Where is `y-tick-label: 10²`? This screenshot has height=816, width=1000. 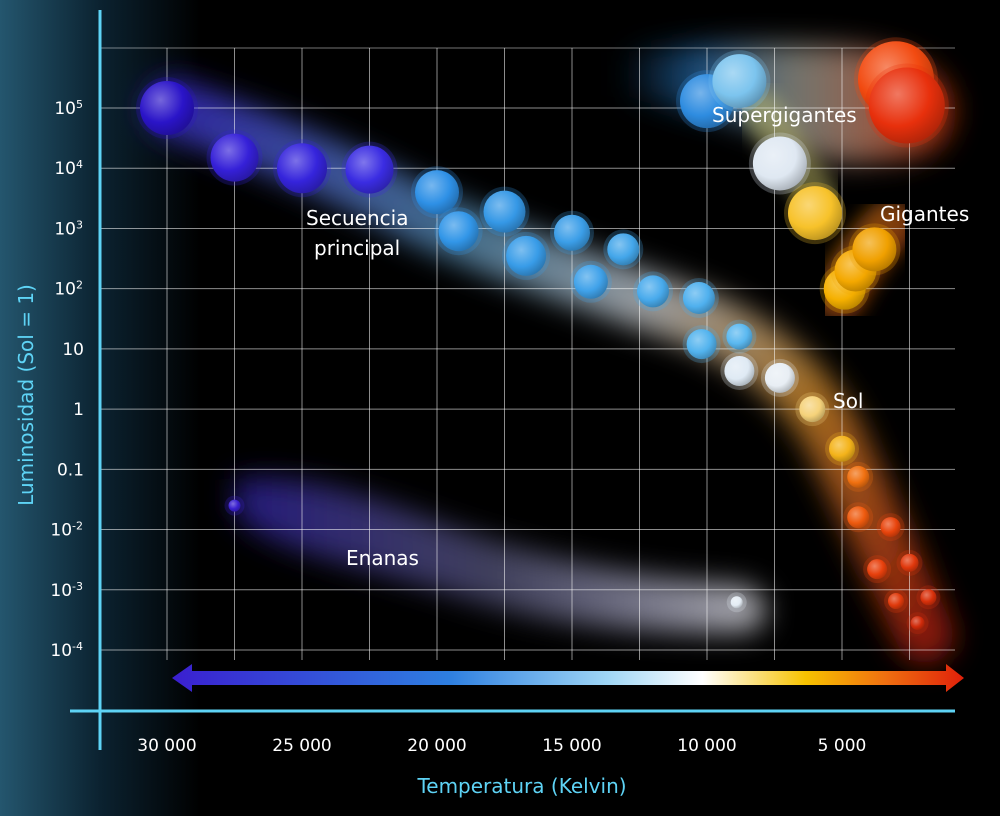
y-tick-label: 10² is located at coordinates (68, 289).